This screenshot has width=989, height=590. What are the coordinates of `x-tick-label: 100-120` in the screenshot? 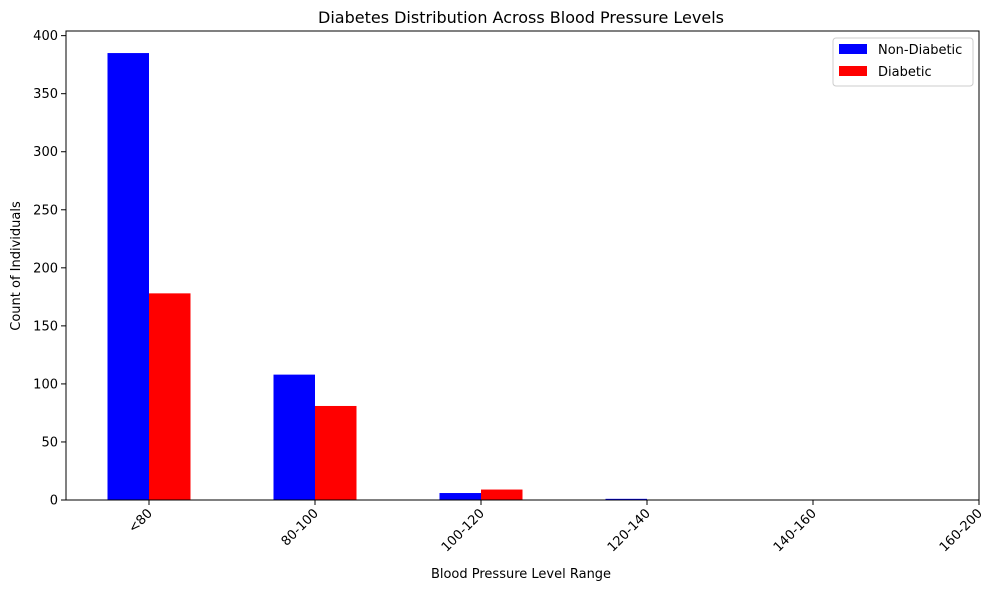 It's located at (463, 530).